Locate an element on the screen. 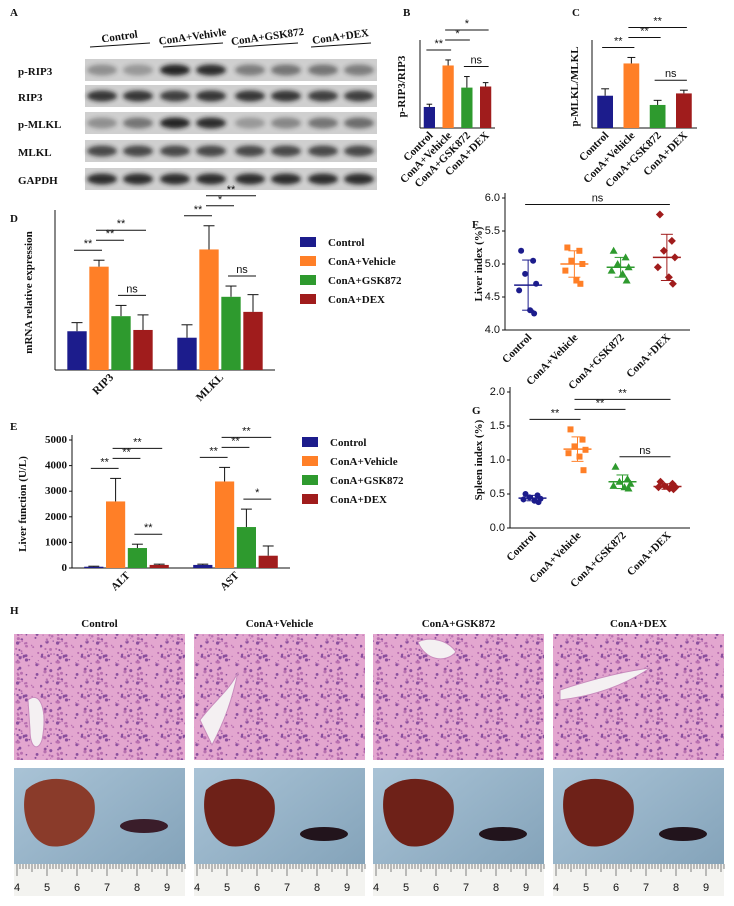  y-tick-label: 2000 is located at coordinates (56, 517).